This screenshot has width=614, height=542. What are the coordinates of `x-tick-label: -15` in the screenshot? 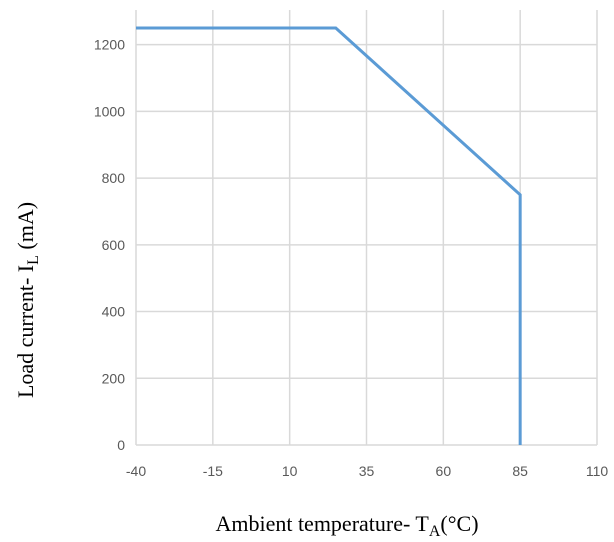 It's located at (213, 471).